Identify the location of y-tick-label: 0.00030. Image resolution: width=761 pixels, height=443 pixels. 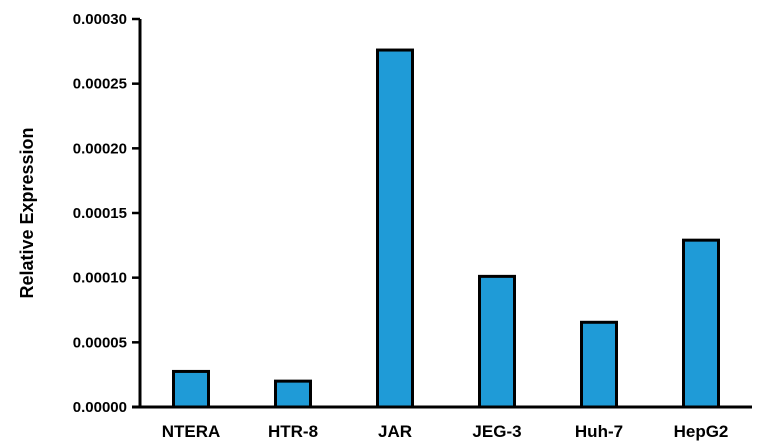
(100, 19).